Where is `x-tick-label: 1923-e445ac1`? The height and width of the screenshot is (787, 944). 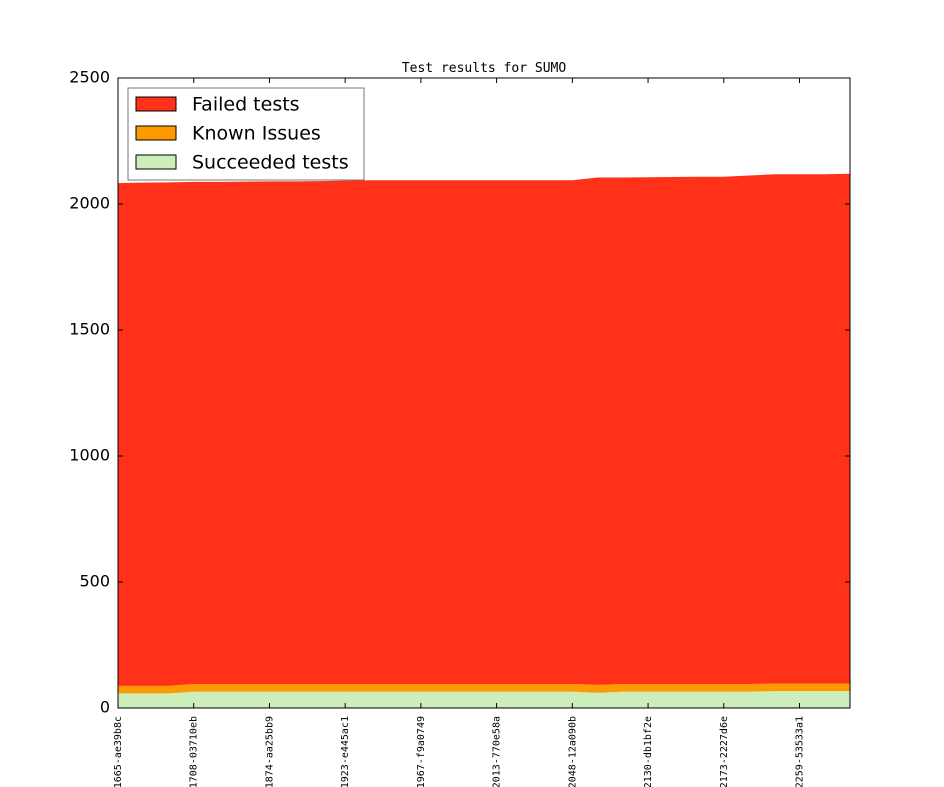
x-tick-label: 1923-e445ac1 is located at coordinates (345, 751).